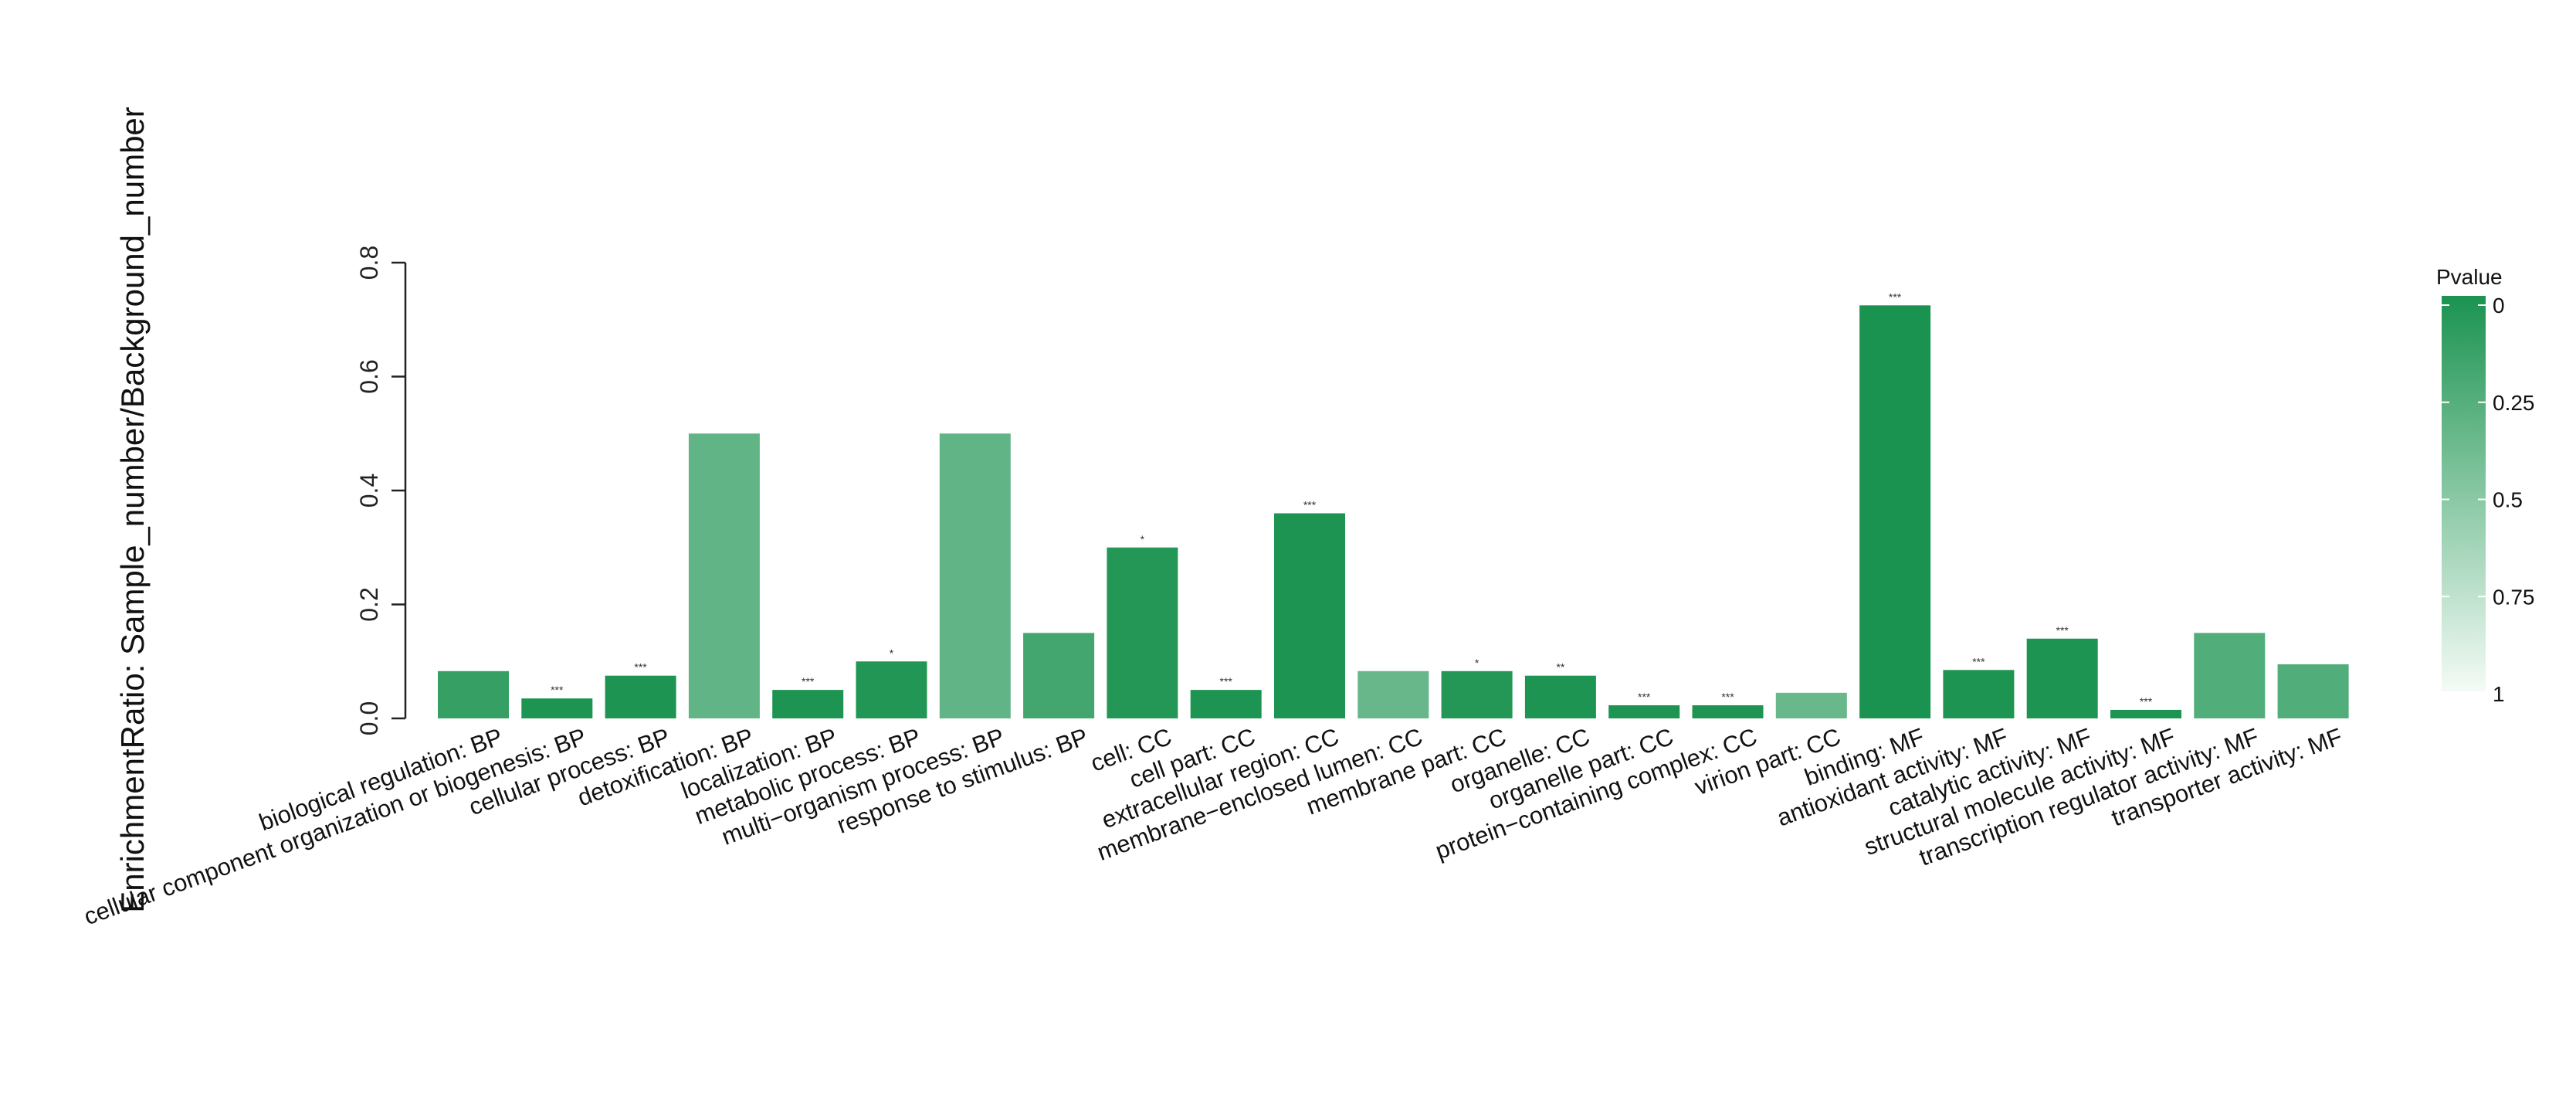 The image size is (2576, 1100). What do you see at coordinates (1560, 667) in the screenshot?
I see `significance-label: **` at bounding box center [1560, 667].